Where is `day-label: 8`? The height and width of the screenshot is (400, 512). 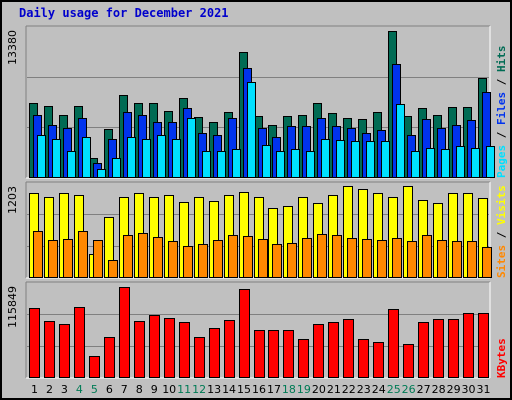
day-label: 8 is located at coordinates (139, 389).